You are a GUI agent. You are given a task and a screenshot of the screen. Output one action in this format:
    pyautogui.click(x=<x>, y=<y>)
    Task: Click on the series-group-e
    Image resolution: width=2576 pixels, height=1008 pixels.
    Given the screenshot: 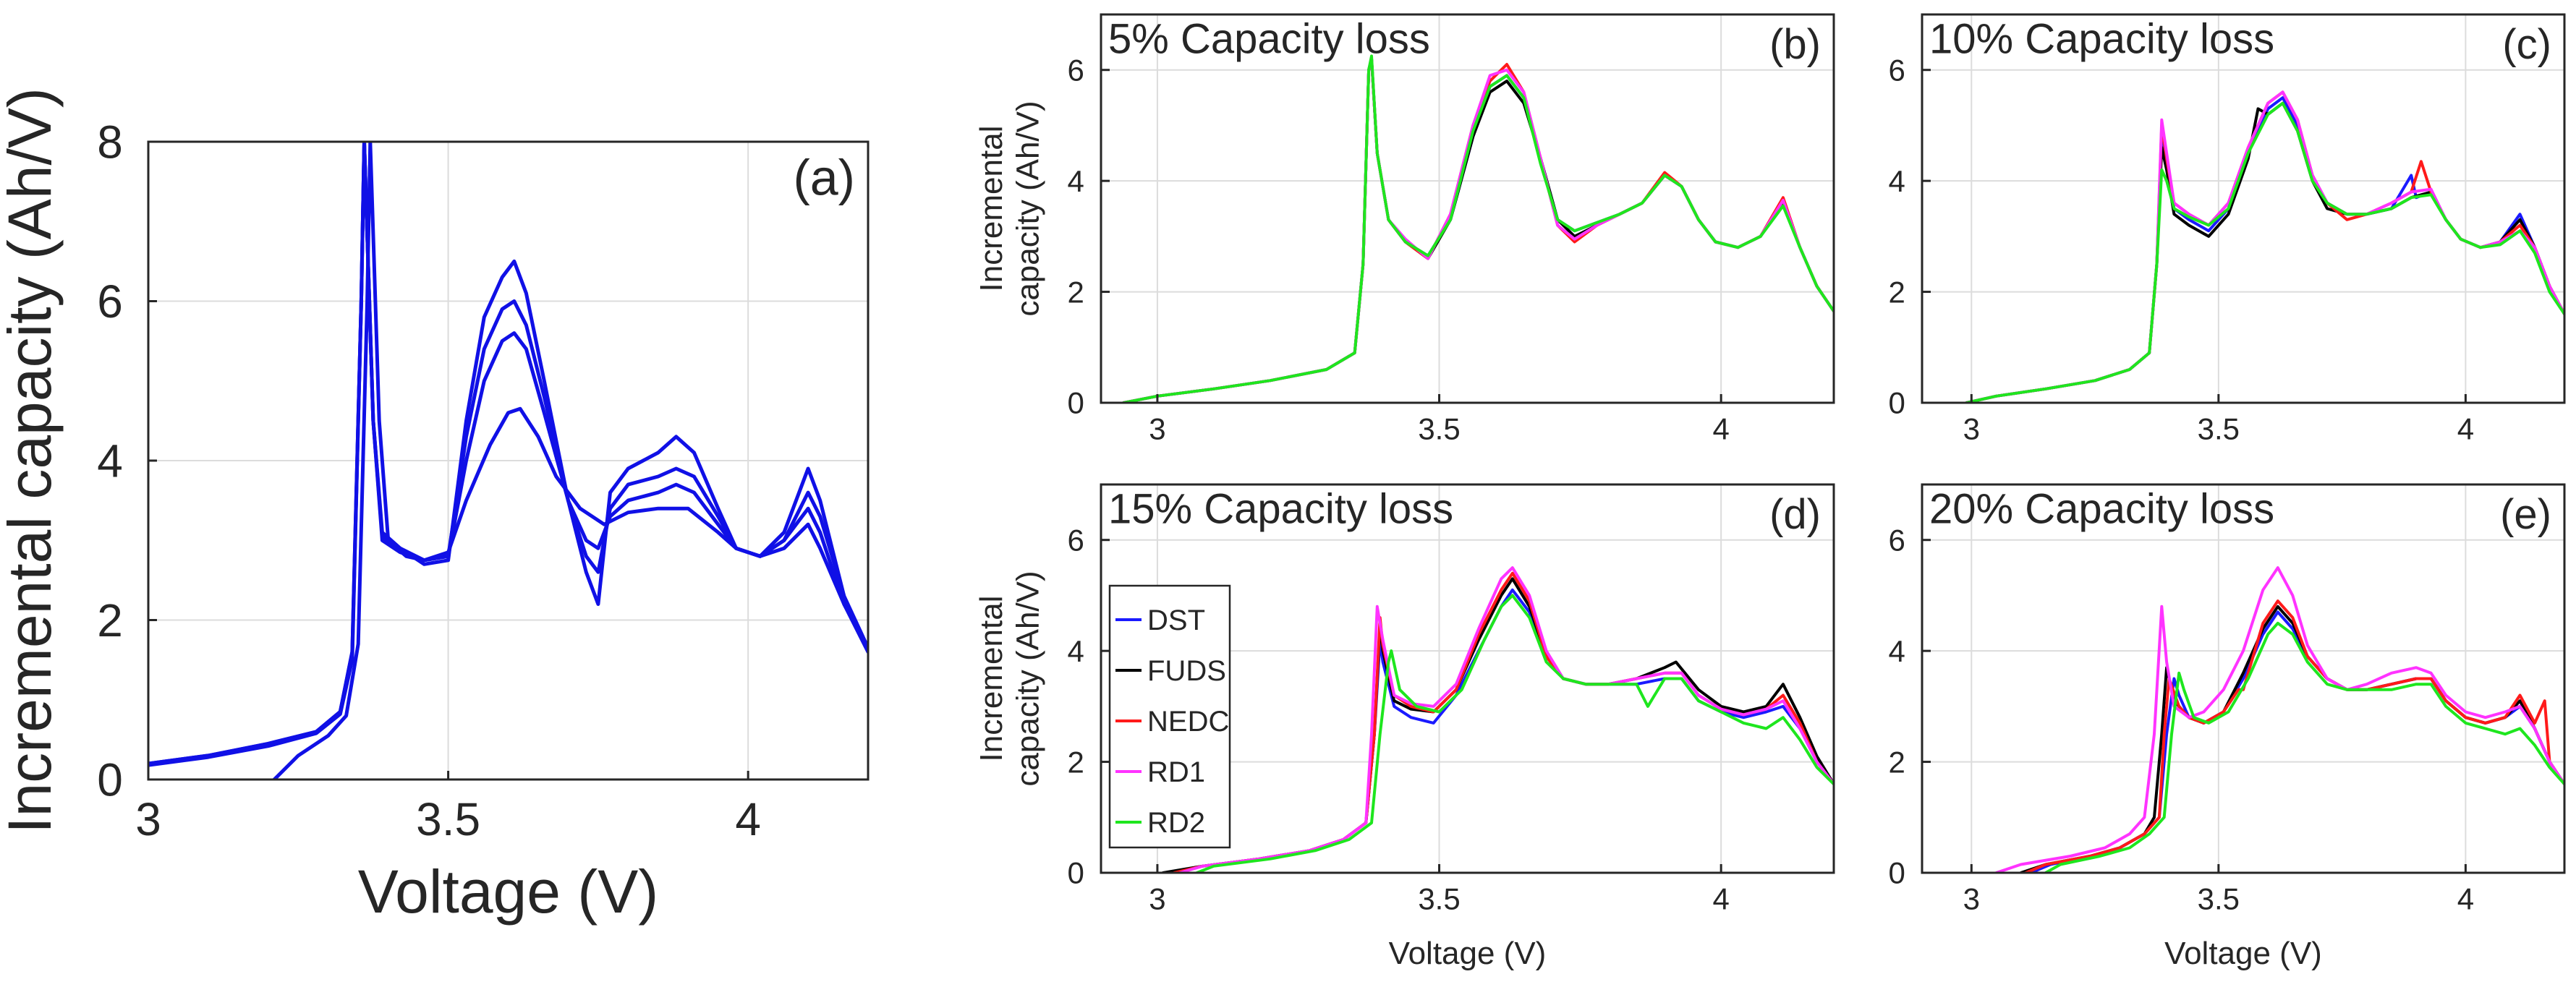 What is the action you would take?
    pyautogui.click(x=2279, y=719)
    